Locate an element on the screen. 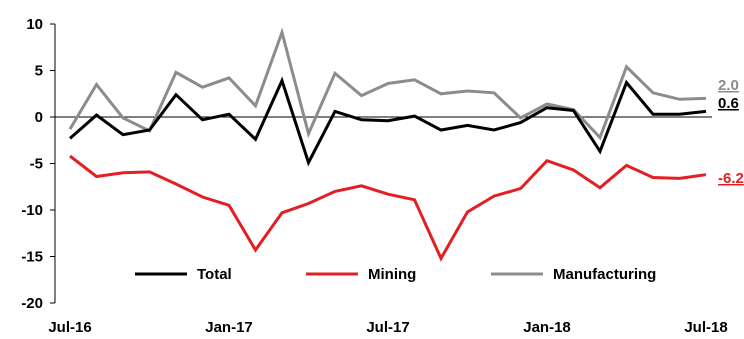 The height and width of the screenshot is (339, 744). legend-label-total: Total is located at coordinates (214, 274).